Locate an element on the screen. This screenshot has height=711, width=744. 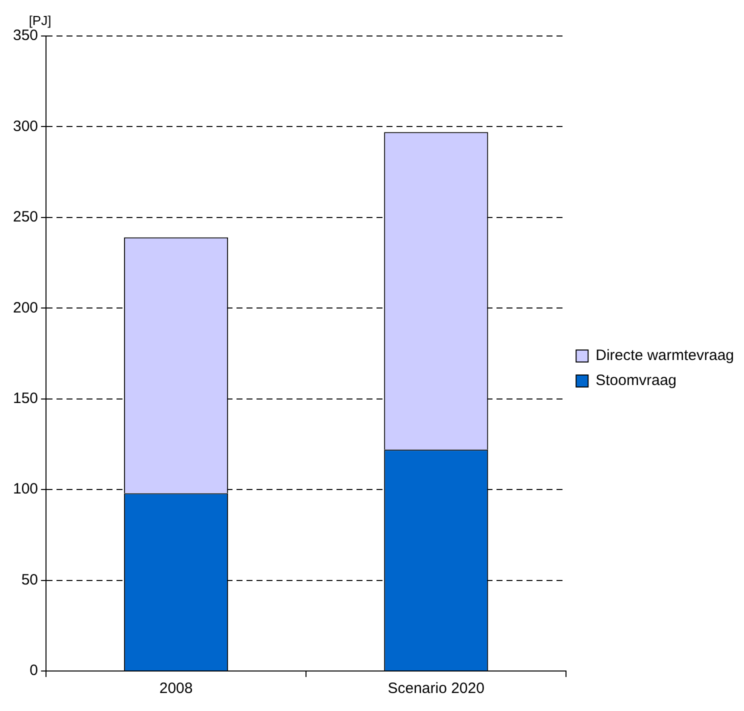
y-tick-label: 300 is located at coordinates (25, 126).